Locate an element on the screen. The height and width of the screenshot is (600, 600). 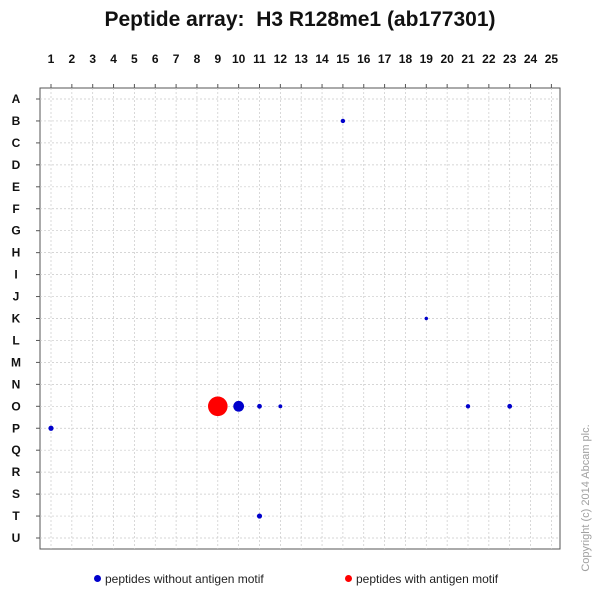
y-tick-label-R: R is located at coordinates (16, 472).